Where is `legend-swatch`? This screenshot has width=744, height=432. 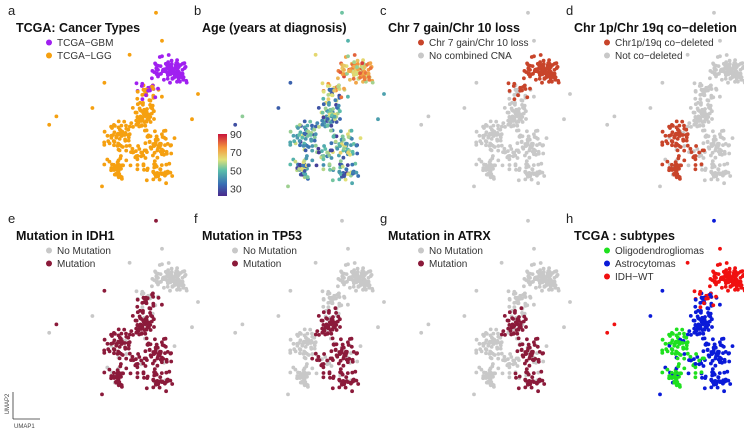
legend-swatch is located at coordinates (421, 55).